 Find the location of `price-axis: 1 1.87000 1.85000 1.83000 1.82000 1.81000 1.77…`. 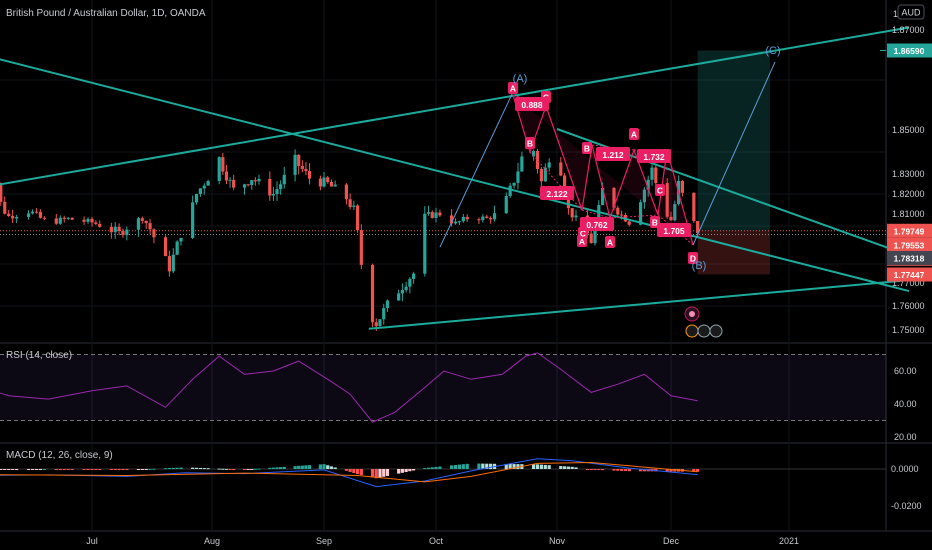

price-axis: 1 1.87000 1.85000 1.83000 1.82000 1.81000 1.77… is located at coordinates (906, 260).